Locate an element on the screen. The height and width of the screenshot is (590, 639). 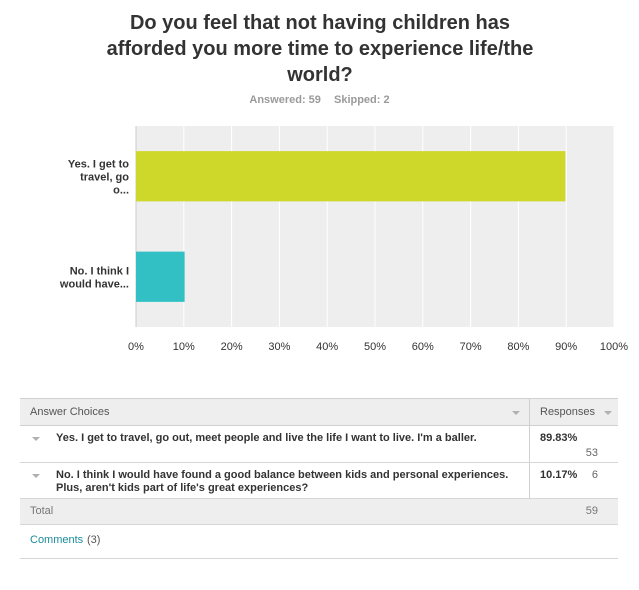
skipped-count: Skipped: 2 is located at coordinates (361, 100).